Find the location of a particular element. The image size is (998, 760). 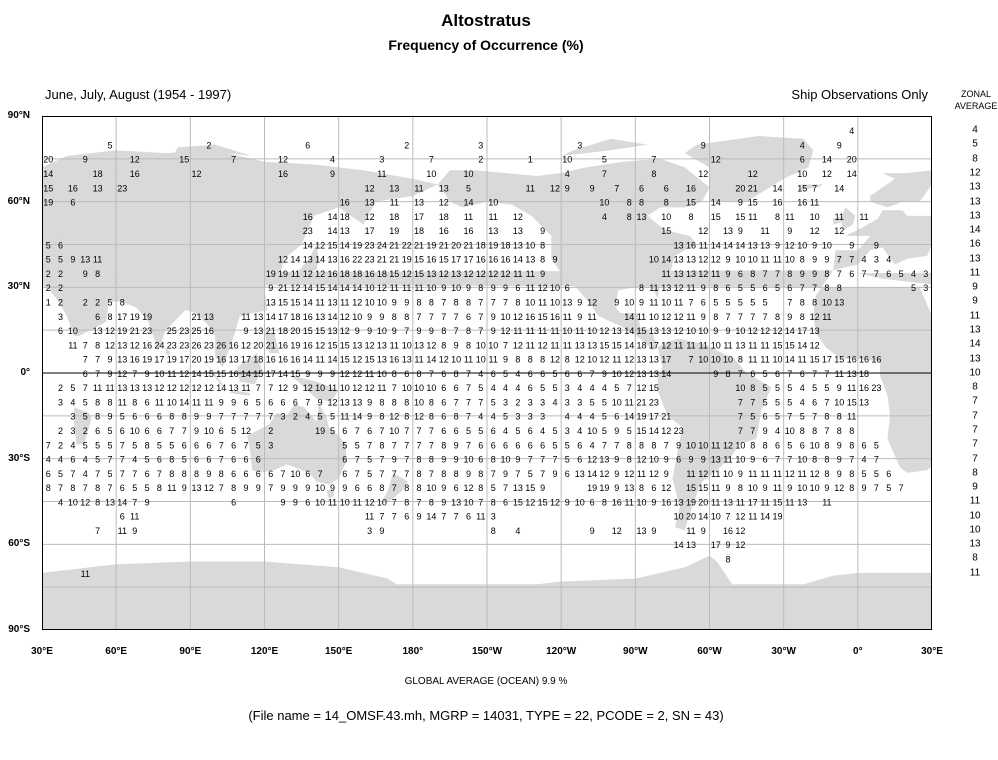

zonal-average-value: 7 is located at coordinates (975, 416).